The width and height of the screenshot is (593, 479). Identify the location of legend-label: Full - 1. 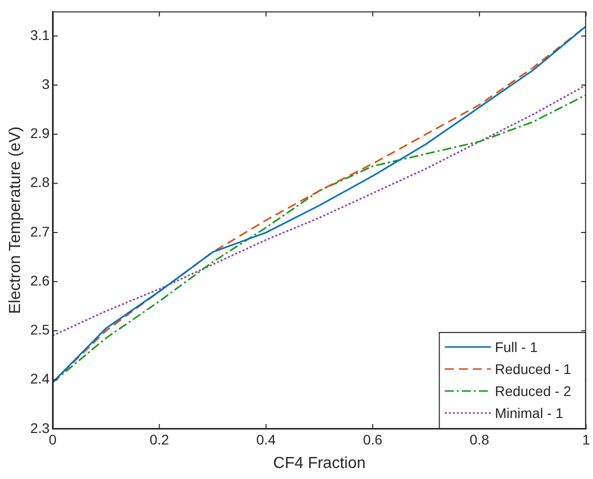
(516, 346).